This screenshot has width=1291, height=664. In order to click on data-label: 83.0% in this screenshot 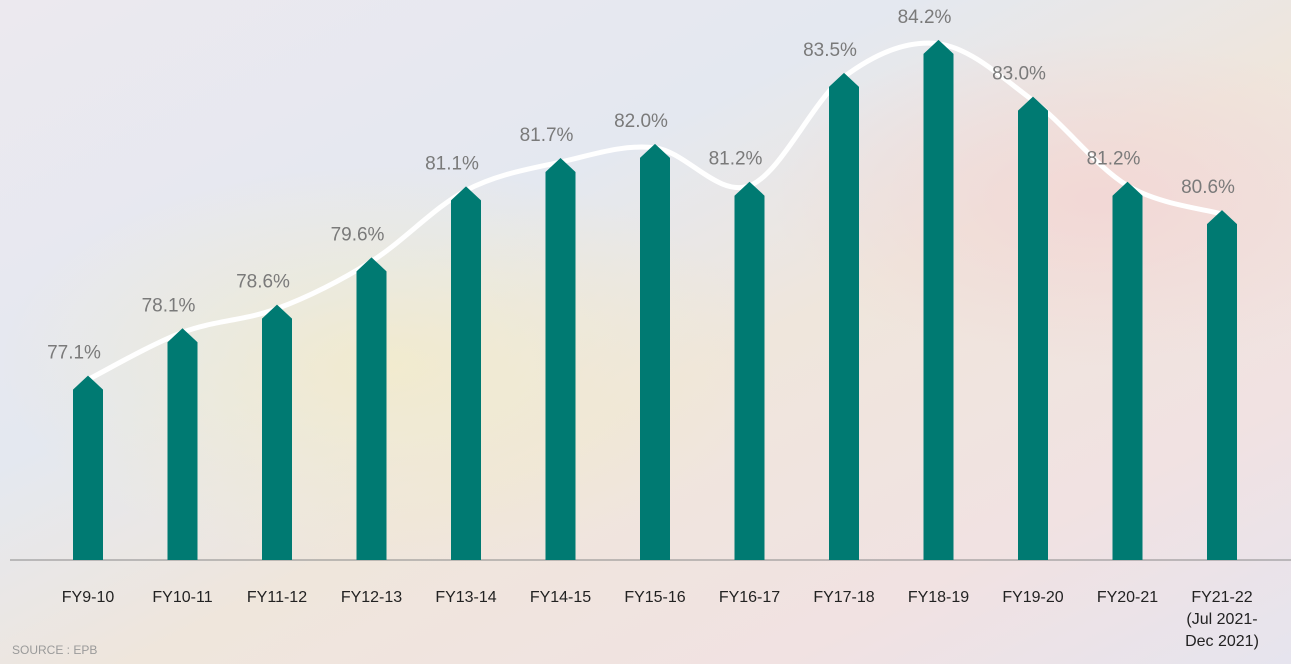, I will do `click(1019, 74)`.